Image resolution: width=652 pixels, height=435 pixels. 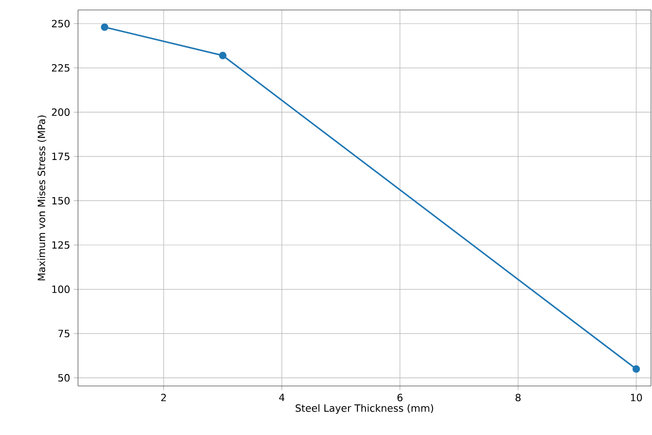 What do you see at coordinates (61, 68) in the screenshot?
I see `y-tick-label: 225` at bounding box center [61, 68].